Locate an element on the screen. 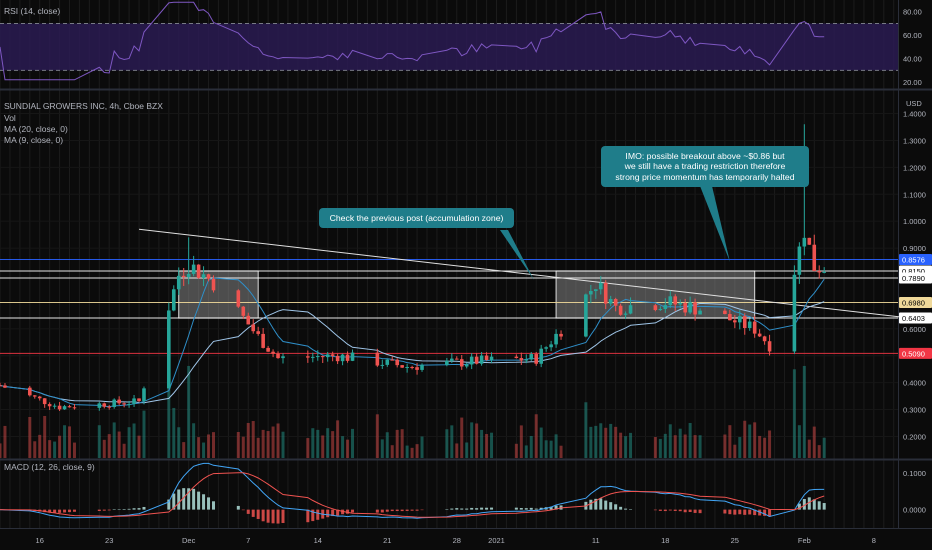 The height and width of the screenshot is (550, 932). rsi-title: RSI (14, close) is located at coordinates (32, 11).